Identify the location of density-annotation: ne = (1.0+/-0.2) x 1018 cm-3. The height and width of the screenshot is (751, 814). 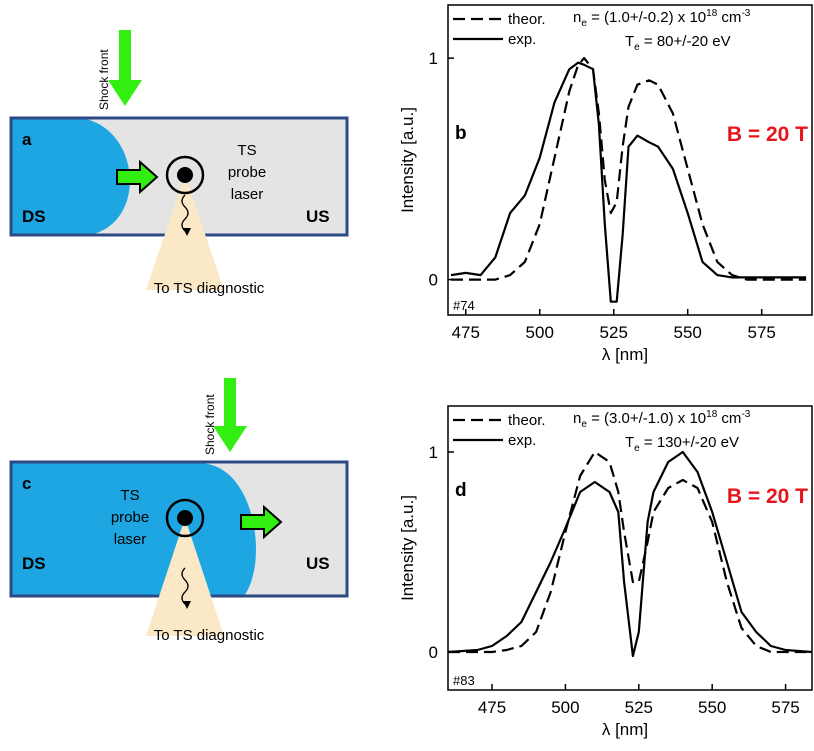
(662, 18).